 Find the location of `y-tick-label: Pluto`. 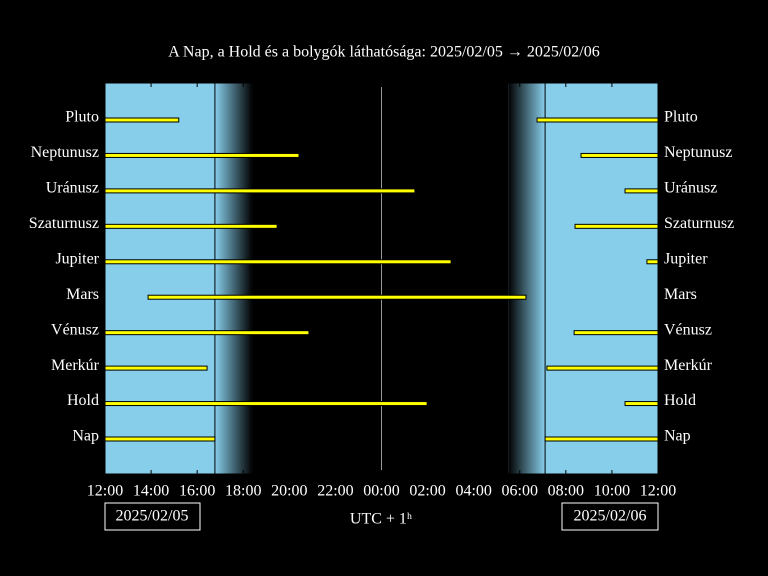

y-tick-label: Pluto is located at coordinates (82, 117).